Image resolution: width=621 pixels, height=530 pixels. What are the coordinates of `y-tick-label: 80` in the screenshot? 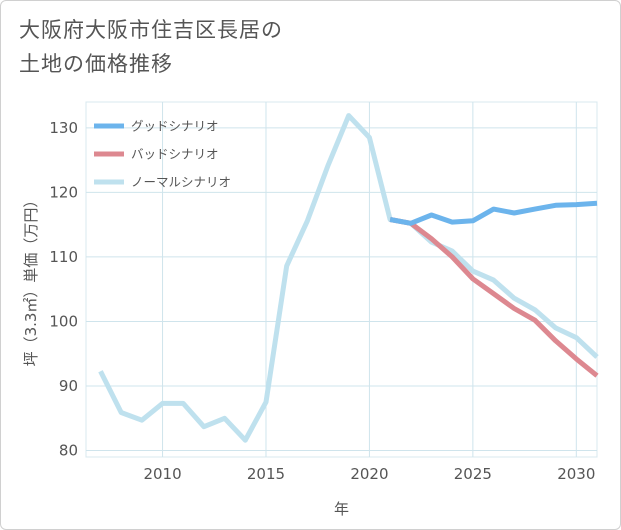 It's located at (68, 451).